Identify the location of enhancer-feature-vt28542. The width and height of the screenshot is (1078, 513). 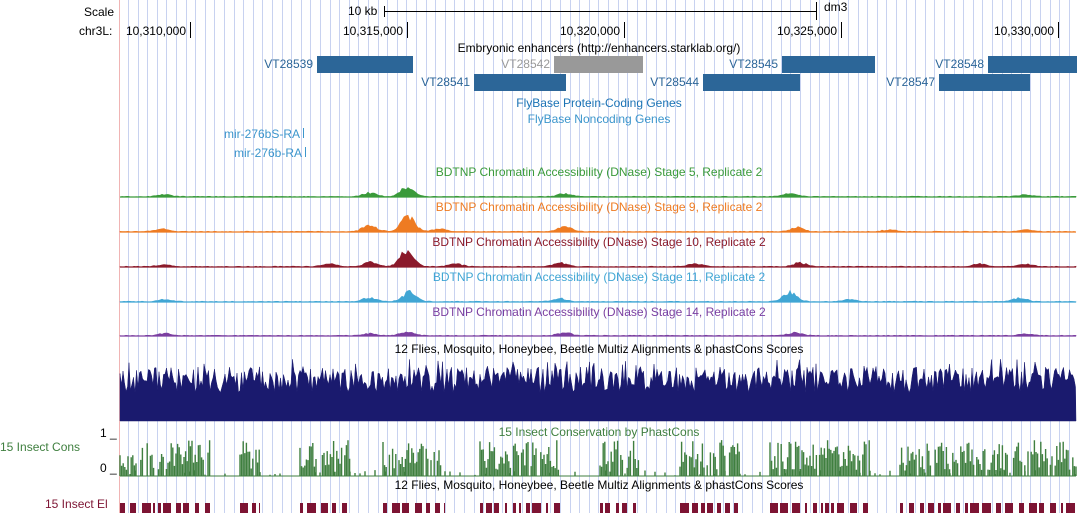
(598, 64).